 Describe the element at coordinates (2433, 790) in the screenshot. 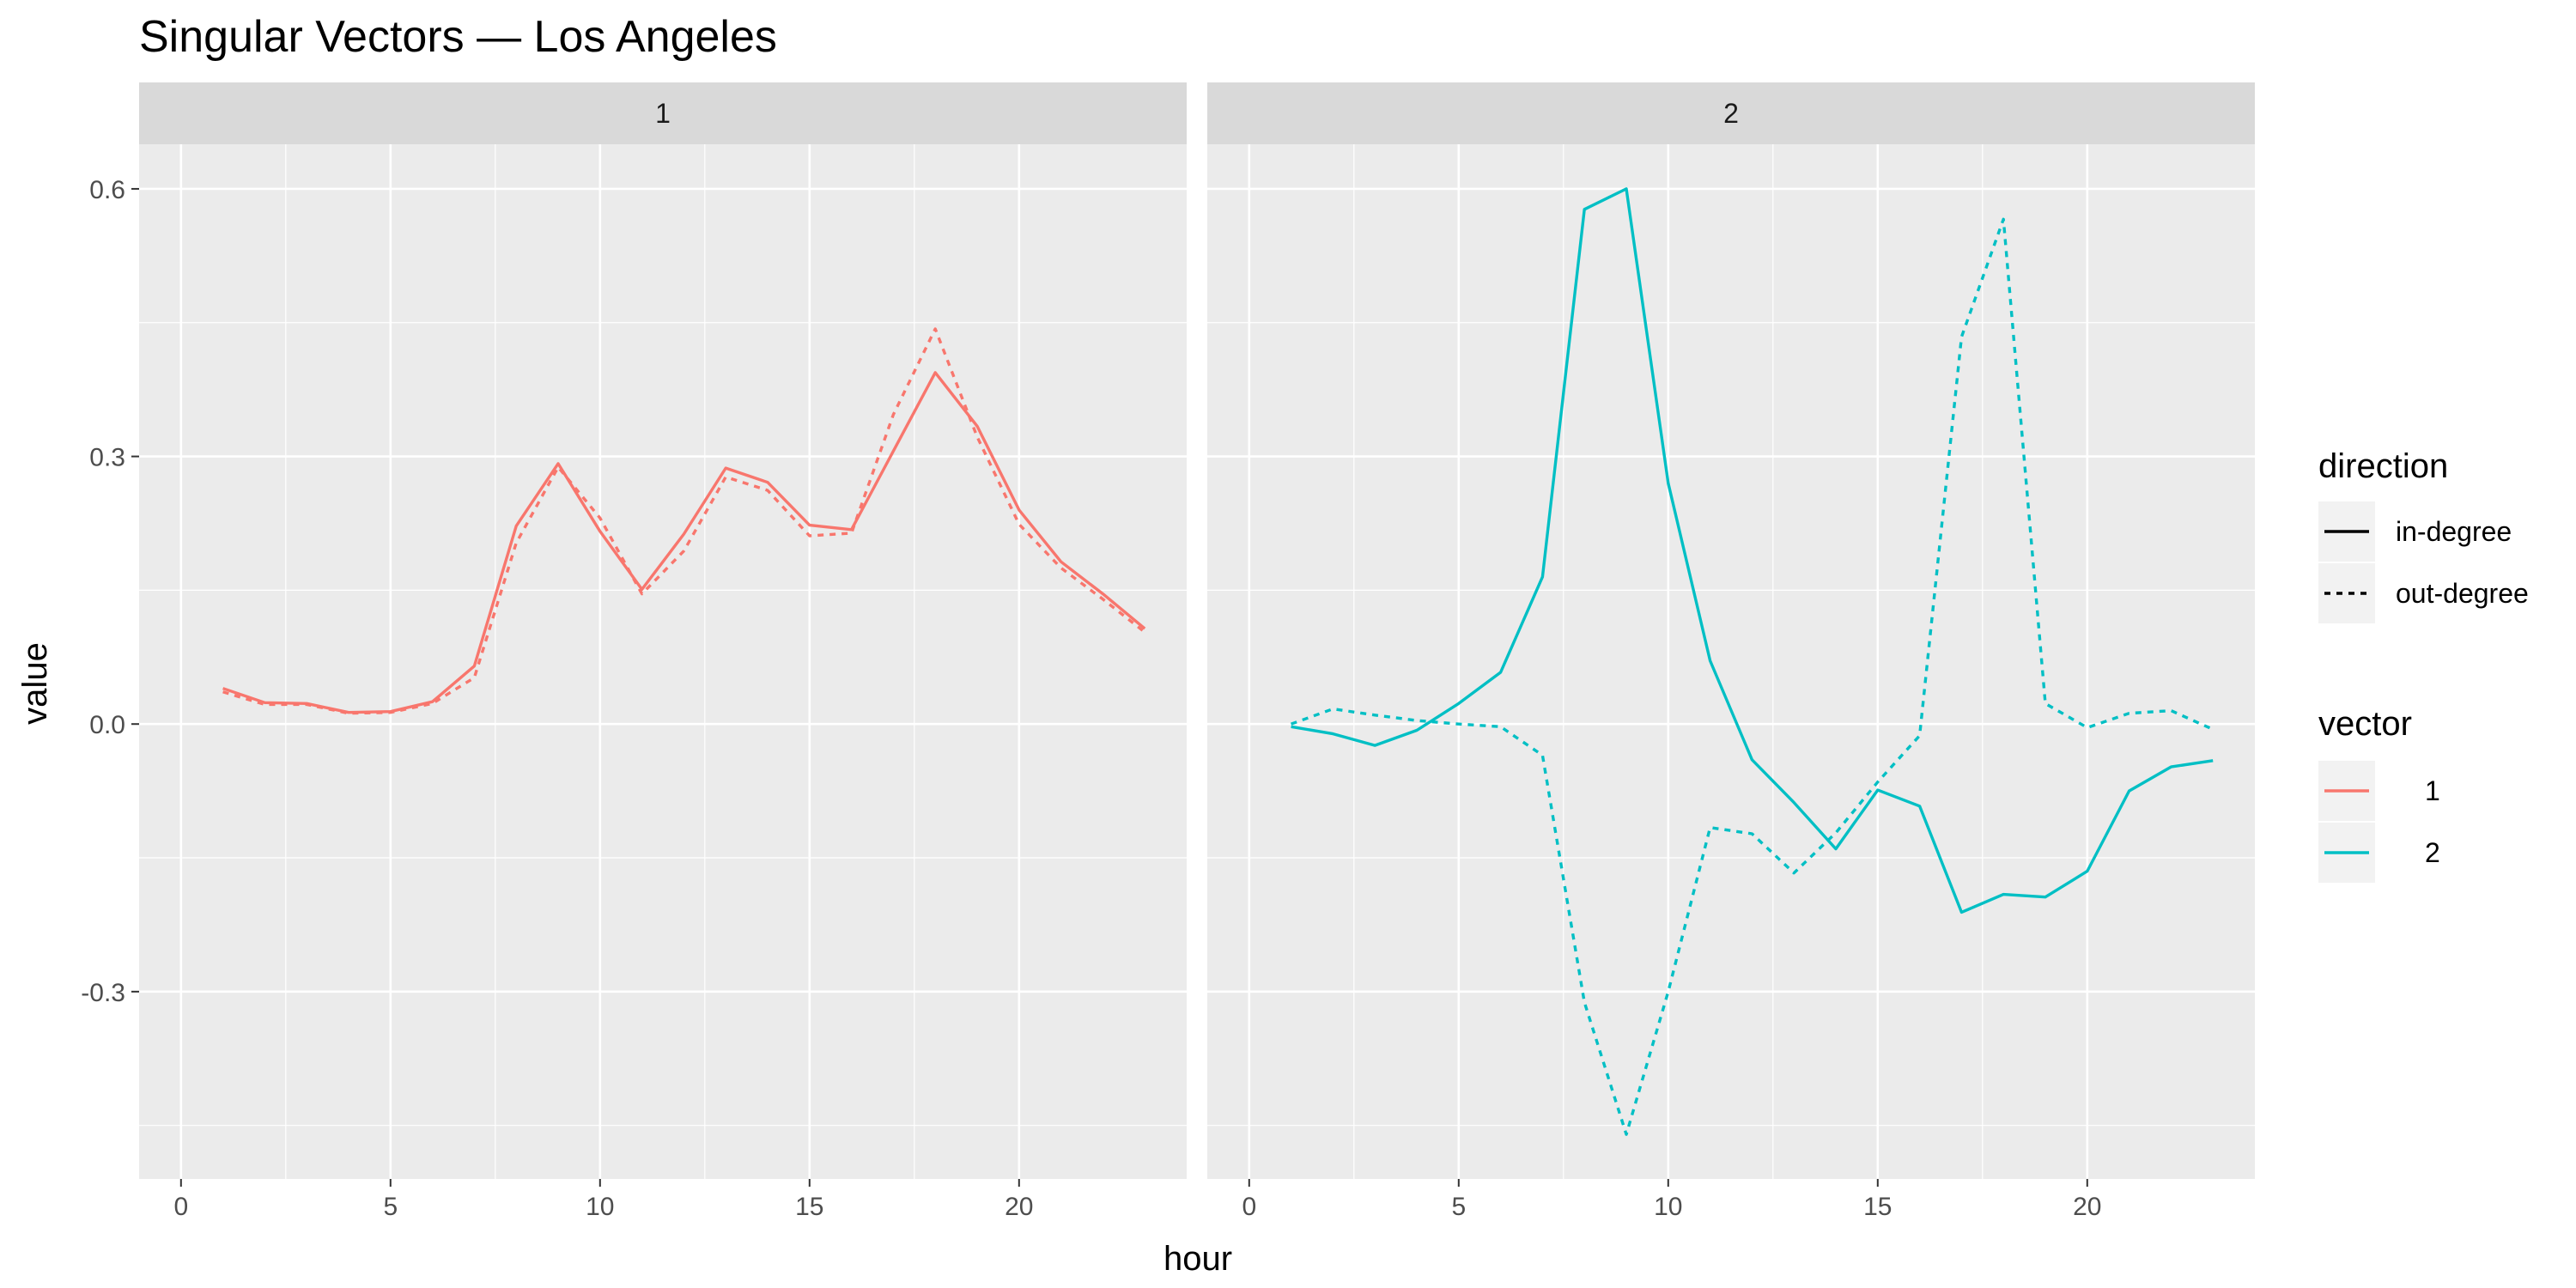

I see `legend-label: 1` at that location.